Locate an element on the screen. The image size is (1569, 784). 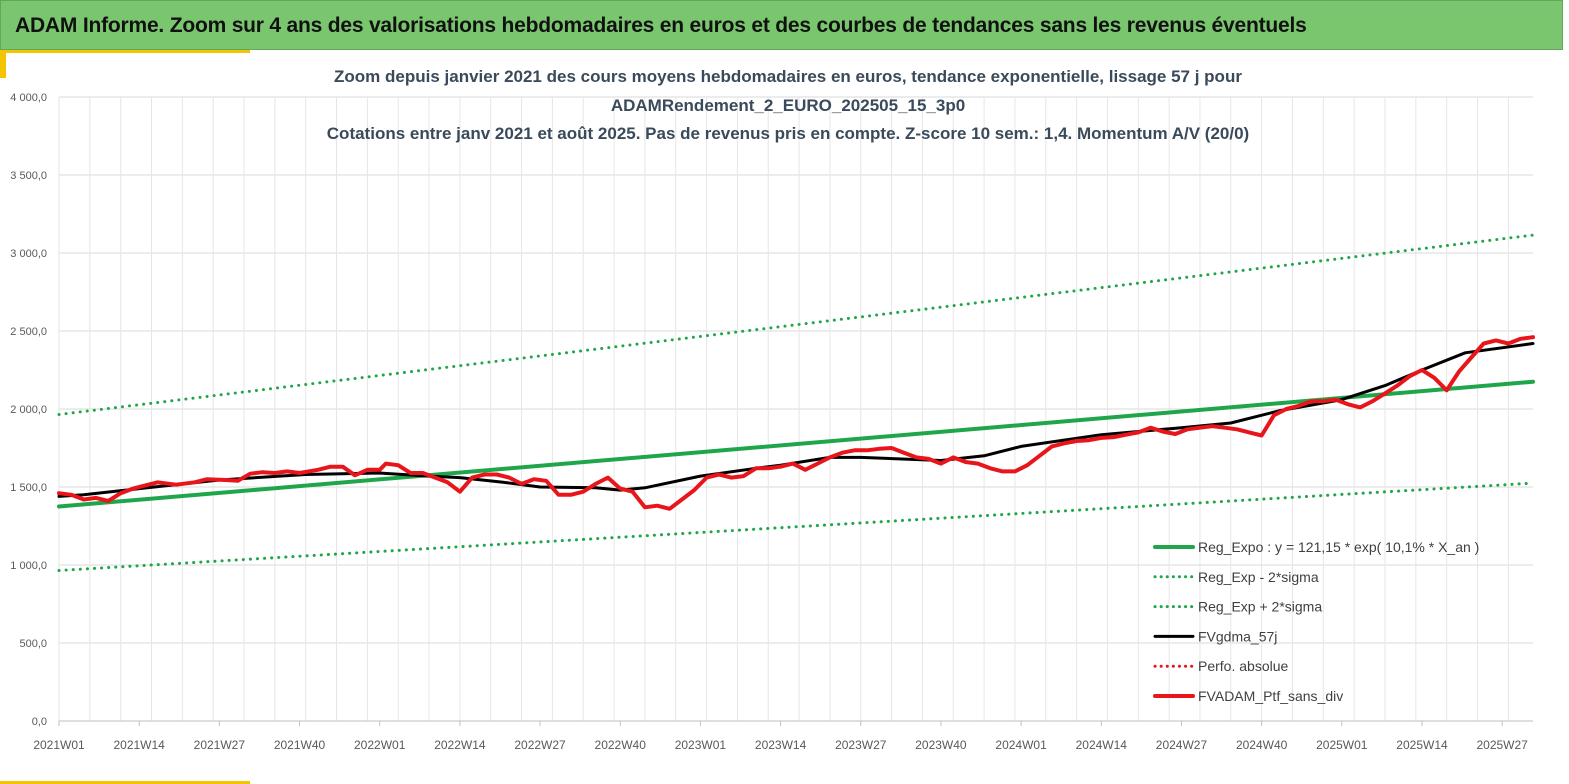
legend-label: FVADAM_Ptf_sans_div is located at coordinates (1270, 696).